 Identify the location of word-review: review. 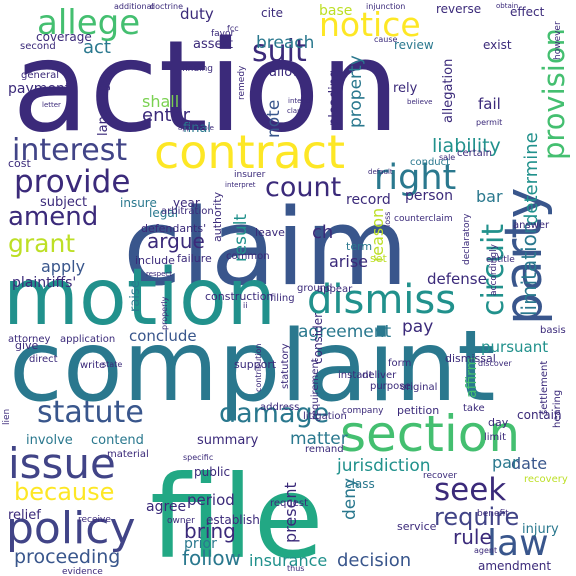
(414, 45).